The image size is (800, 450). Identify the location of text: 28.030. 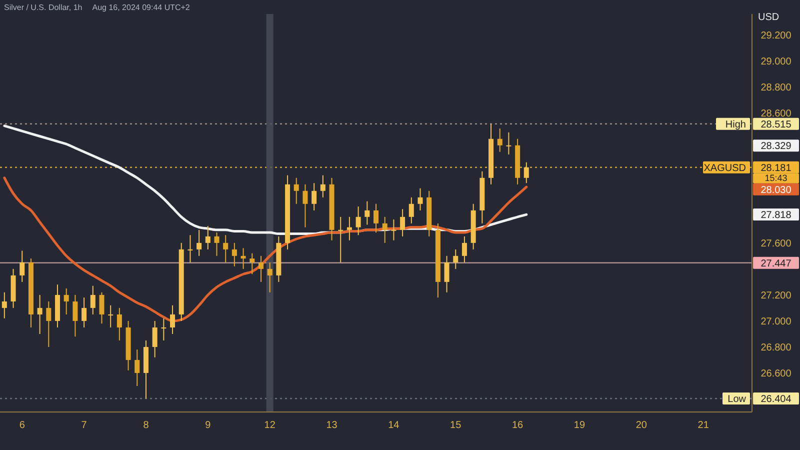
(776, 190).